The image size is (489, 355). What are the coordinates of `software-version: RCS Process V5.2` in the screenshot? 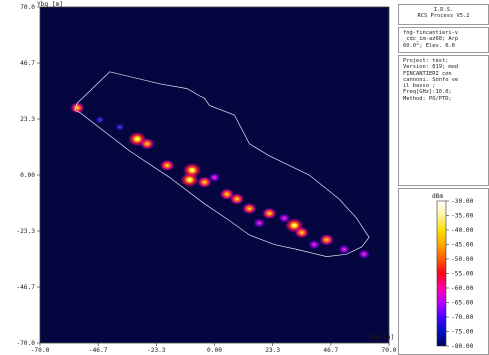 It's located at (443, 16).